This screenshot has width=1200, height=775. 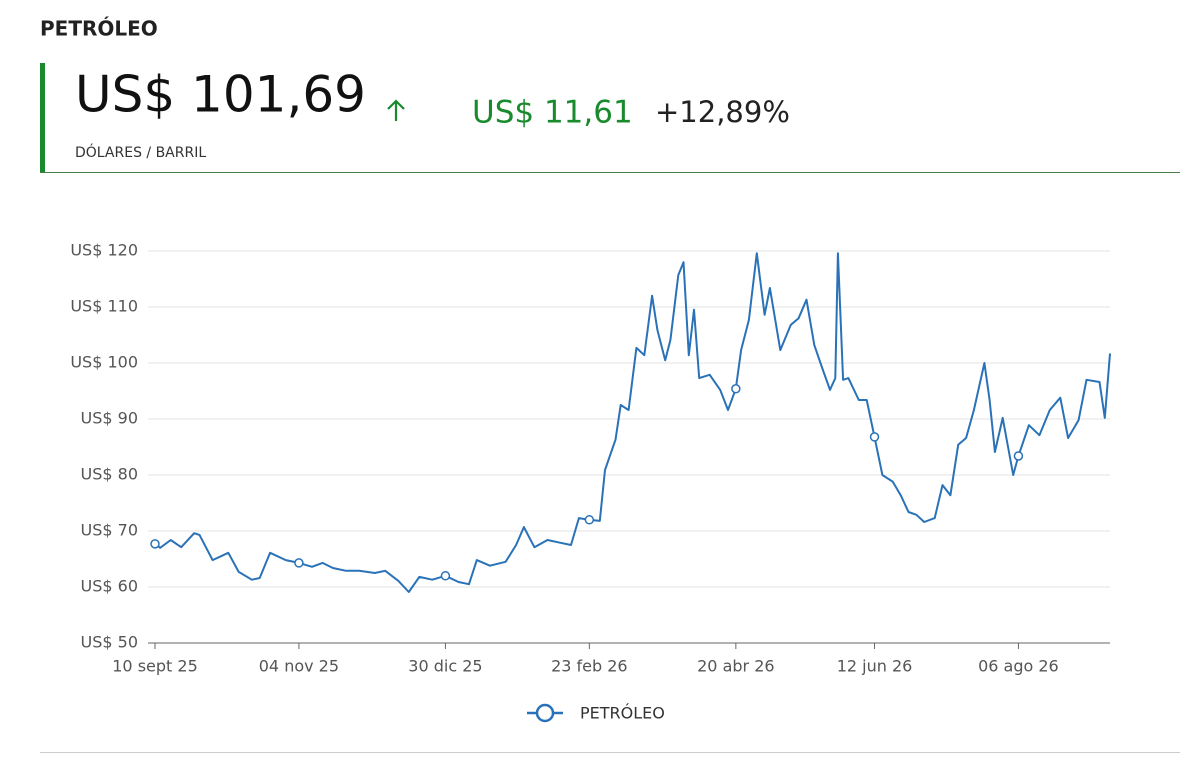 What do you see at coordinates (552, 113) in the screenshot?
I see `change: US$ 11,61` at bounding box center [552, 113].